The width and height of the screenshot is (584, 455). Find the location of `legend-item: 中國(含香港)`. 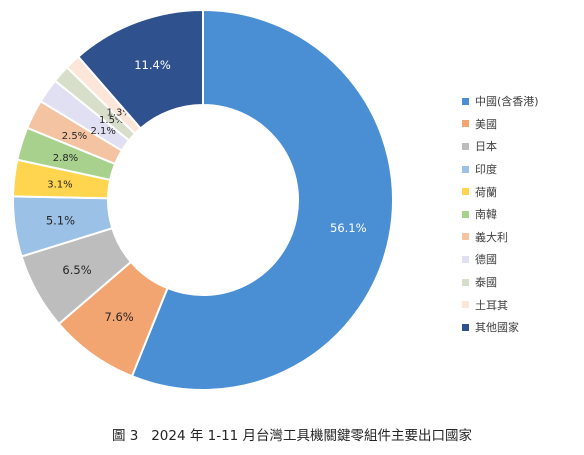

legend-item: 中國(含香港) is located at coordinates (500, 101).